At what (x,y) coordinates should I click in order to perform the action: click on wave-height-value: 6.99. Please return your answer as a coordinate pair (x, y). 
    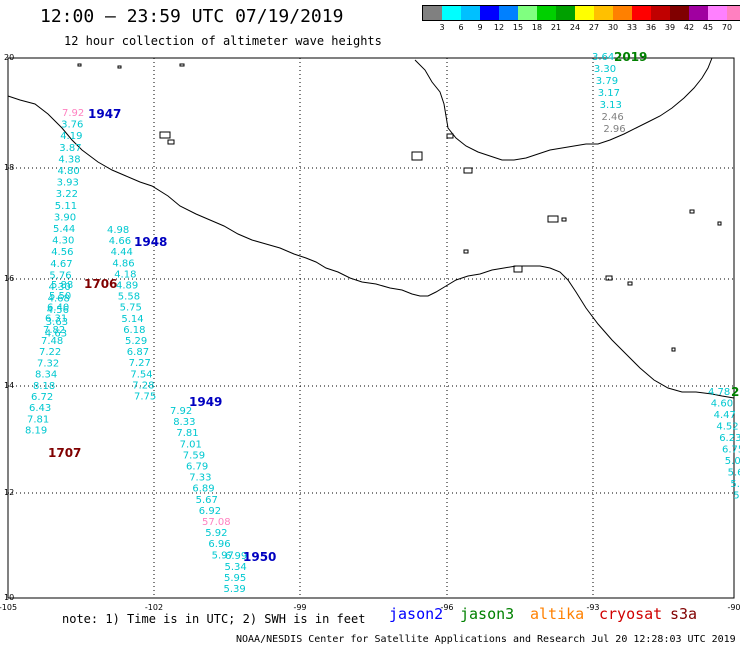
    Looking at the image, I should click on (236, 556).